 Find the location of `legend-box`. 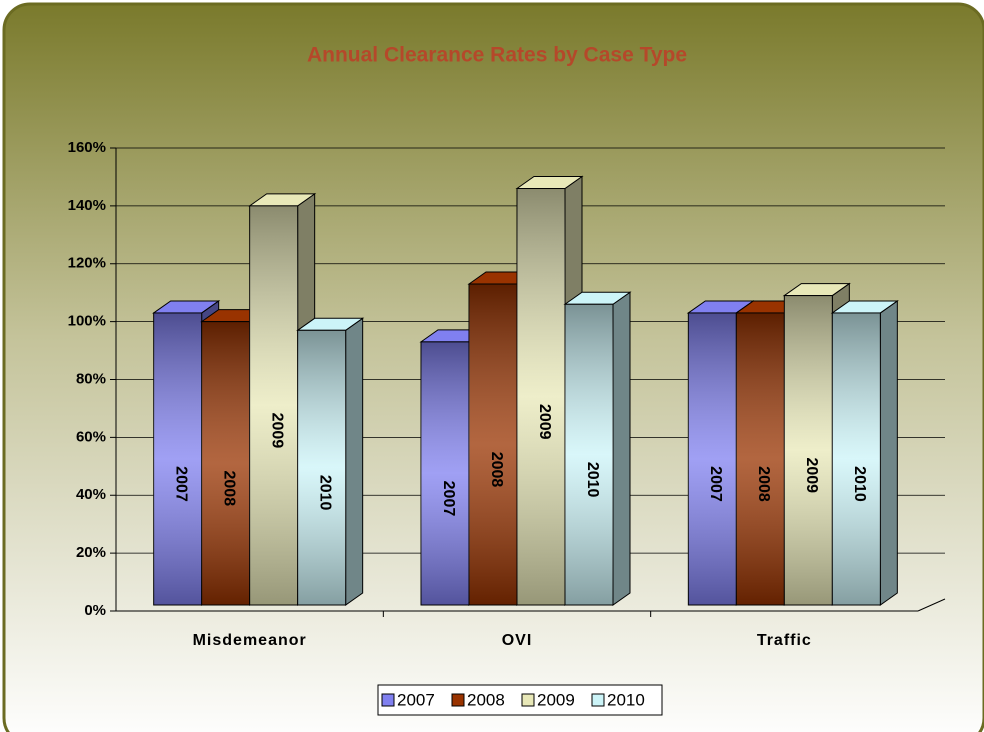

legend-box is located at coordinates (520, 700).